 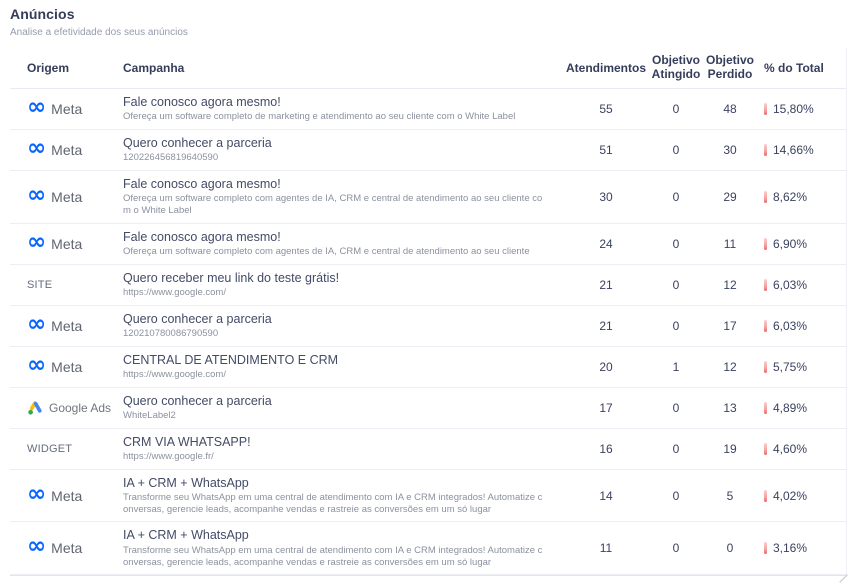 I want to click on campaign-subtitle: https://www.google.fr/, so click(x=168, y=456).